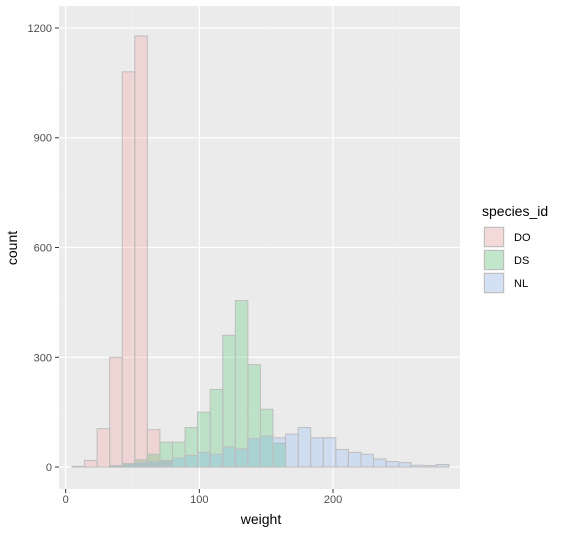 Image resolution: width=565 pixels, height=535 pixels. I want to click on y-axis: 0 300 600 900 1200, so click(43, 248).